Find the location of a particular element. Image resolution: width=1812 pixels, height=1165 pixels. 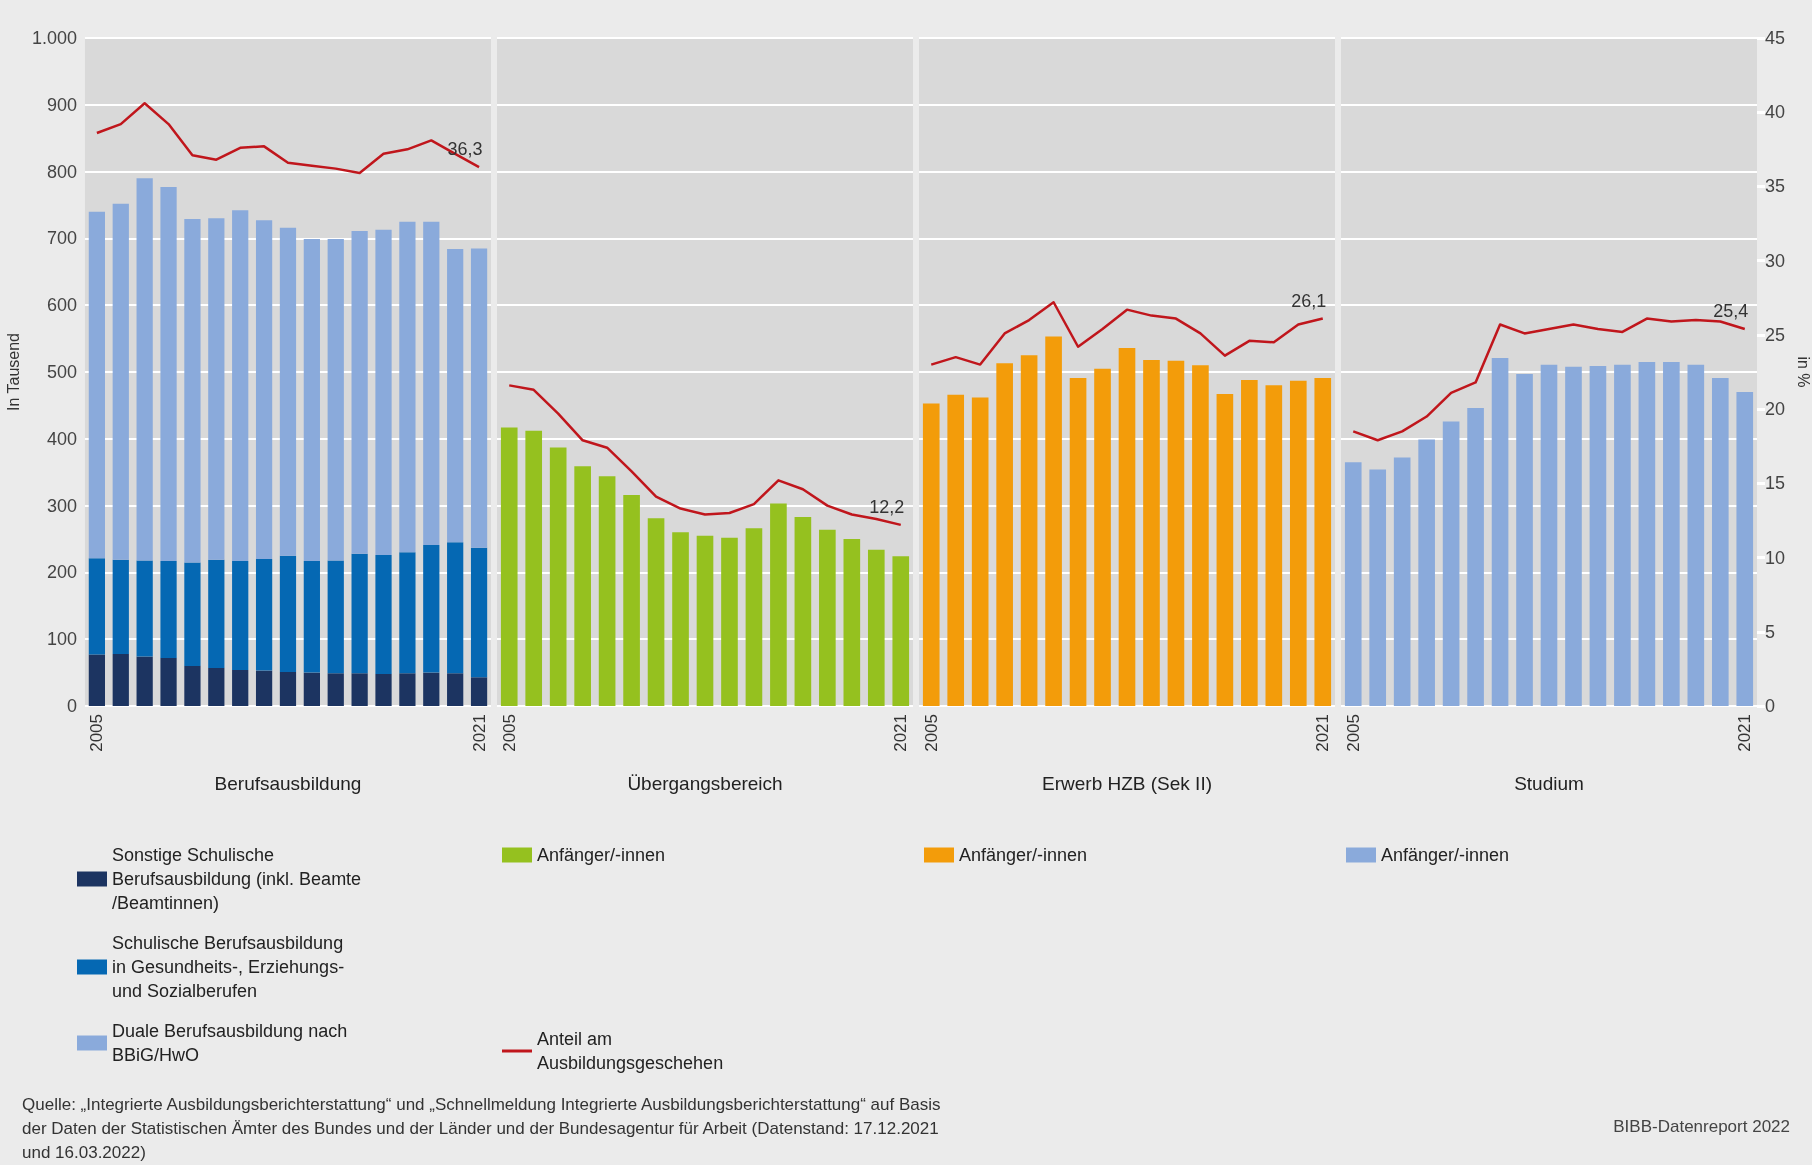

y-tick-label: 600 is located at coordinates (61, 305).